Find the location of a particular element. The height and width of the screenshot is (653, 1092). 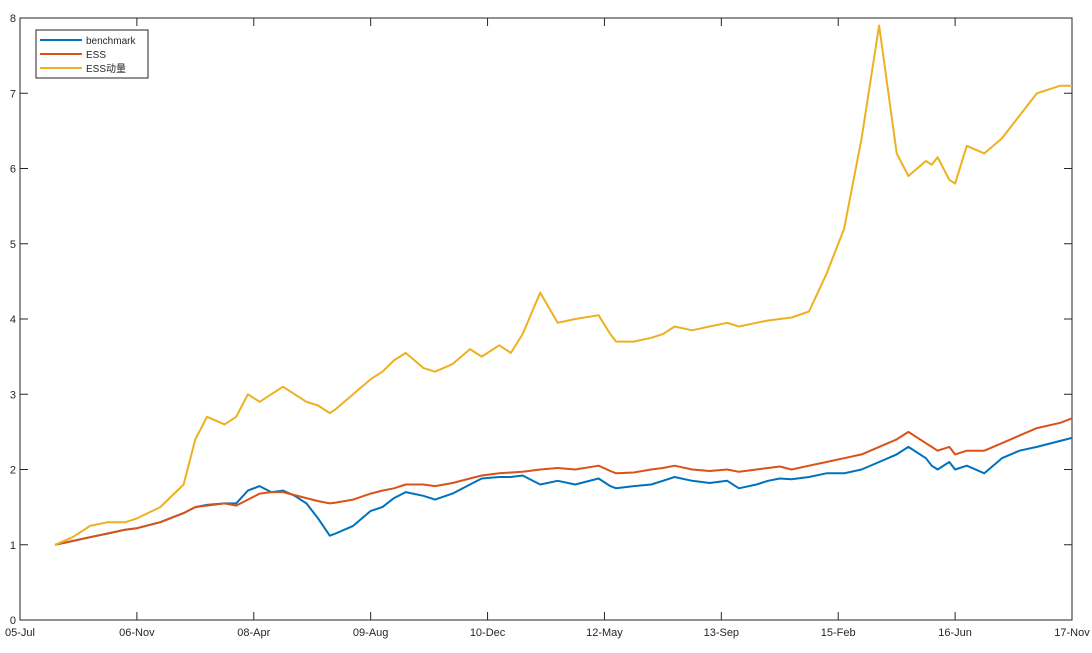

y-tick-label: 5 is located at coordinates (13, 245).